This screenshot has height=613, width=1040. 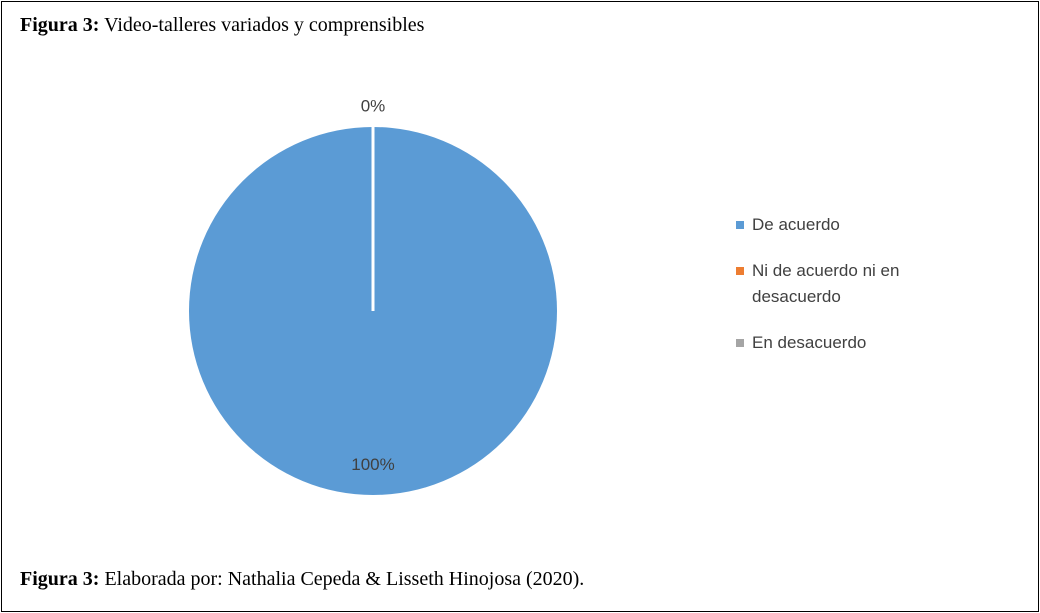 What do you see at coordinates (60, 579) in the screenshot?
I see `caption-label: Figura 3:` at bounding box center [60, 579].